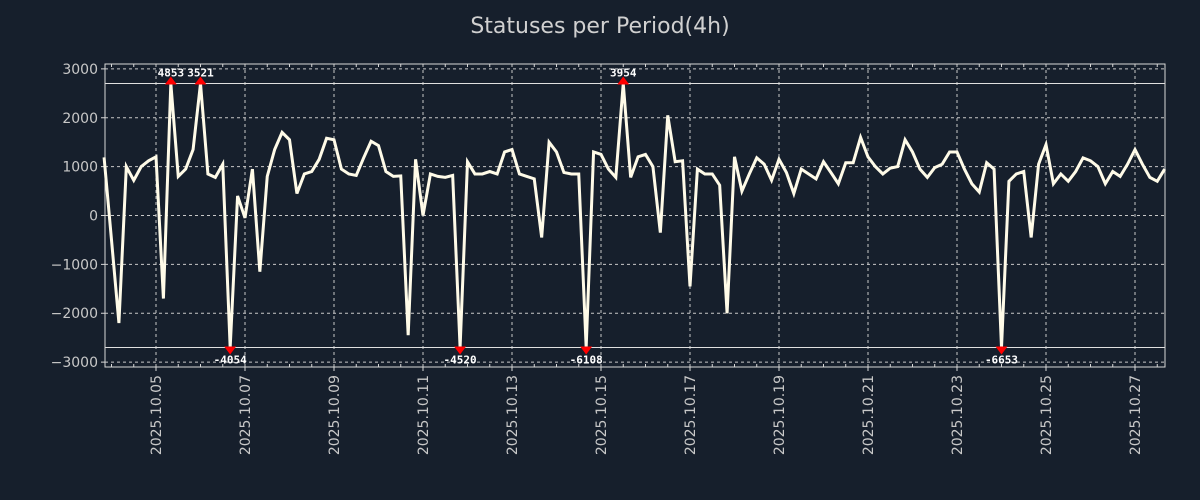 The image size is (1200, 500). What do you see at coordinates (424, 415) in the screenshot?
I see `x-tick-label: 2025.10.11` at bounding box center [424, 415].